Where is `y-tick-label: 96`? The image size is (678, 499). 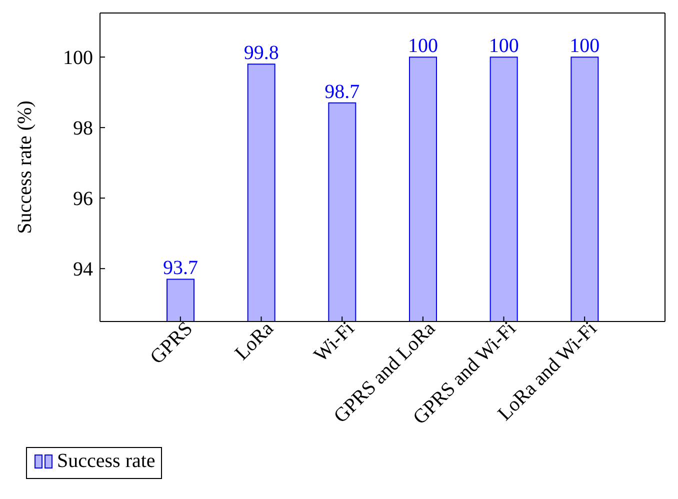
y-tick-label: 96 is located at coordinates (83, 199).